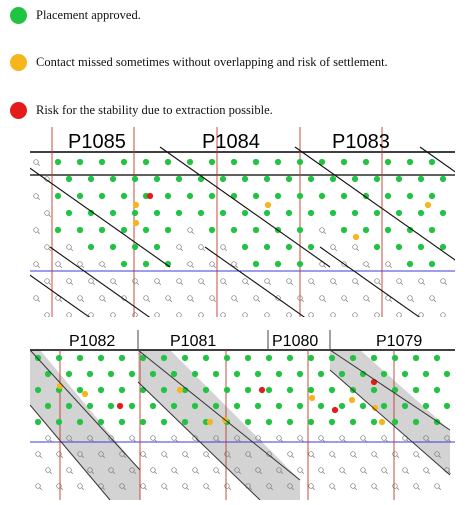 The height and width of the screenshot is (505, 465). Describe the element at coordinates (390, 412) in the screenshot. I see `shaded-zone` at that location.